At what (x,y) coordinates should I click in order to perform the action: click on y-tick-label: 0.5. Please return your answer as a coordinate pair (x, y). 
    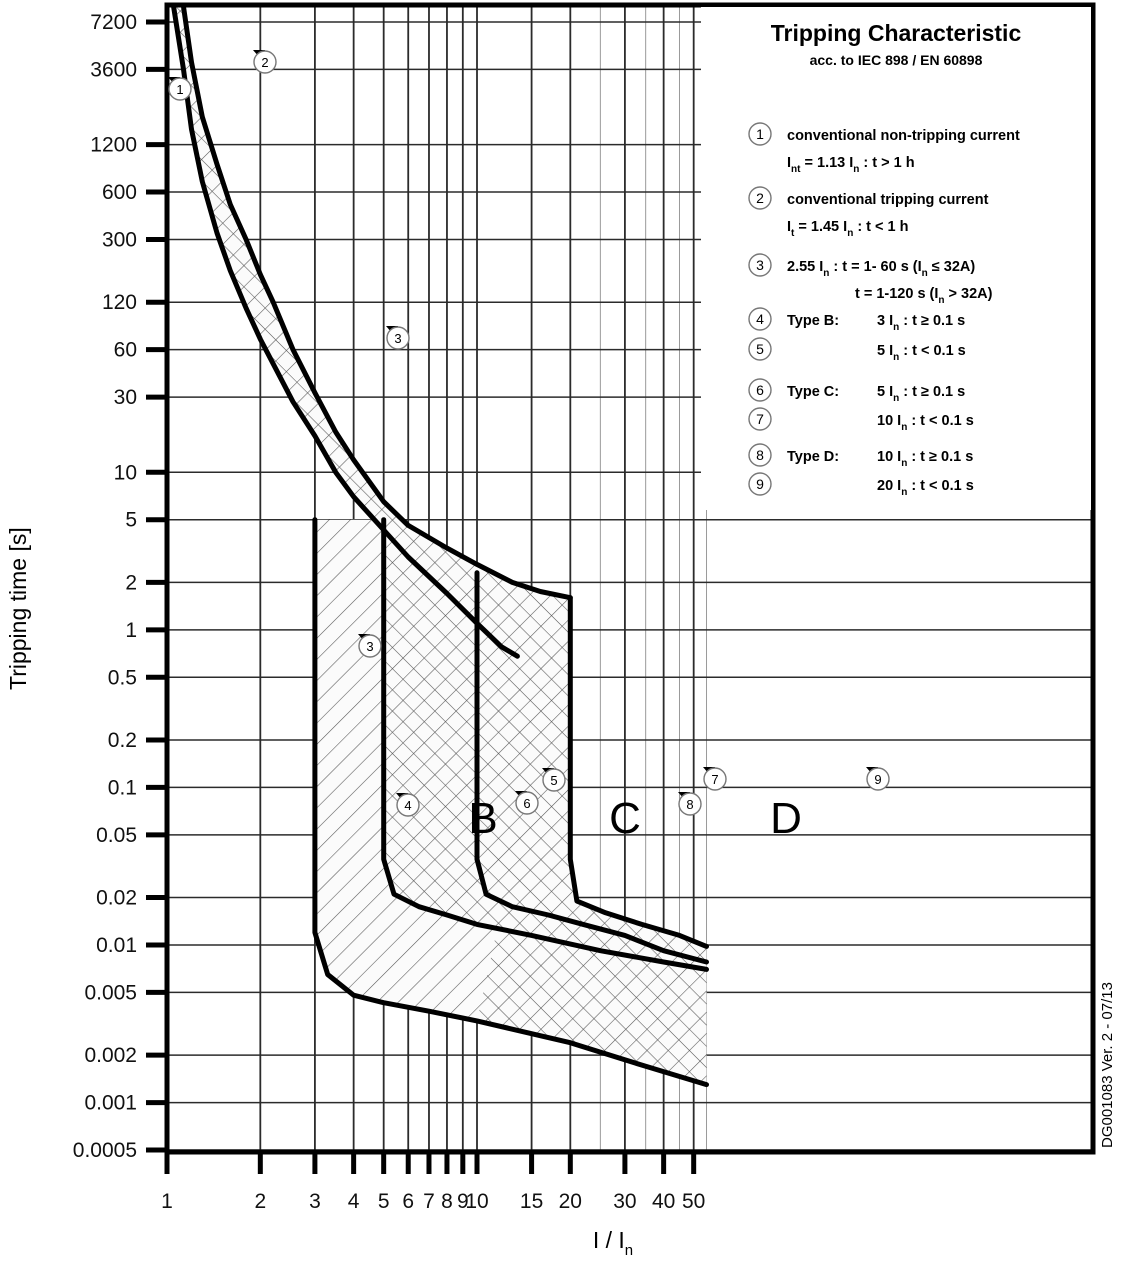
    Looking at the image, I should click on (122, 677).